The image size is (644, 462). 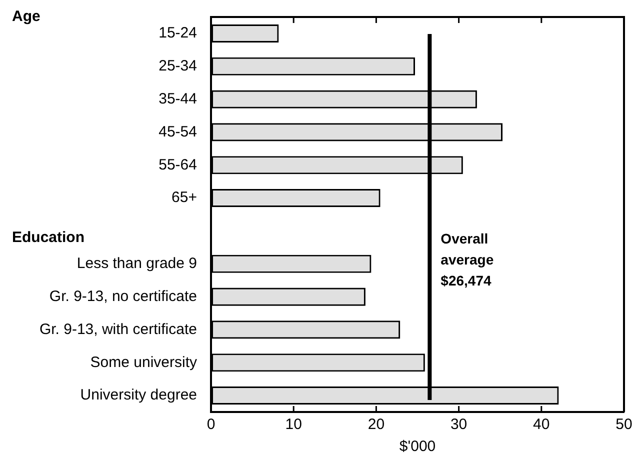 I want to click on y-tick-label: 45-54, so click(x=177, y=131).